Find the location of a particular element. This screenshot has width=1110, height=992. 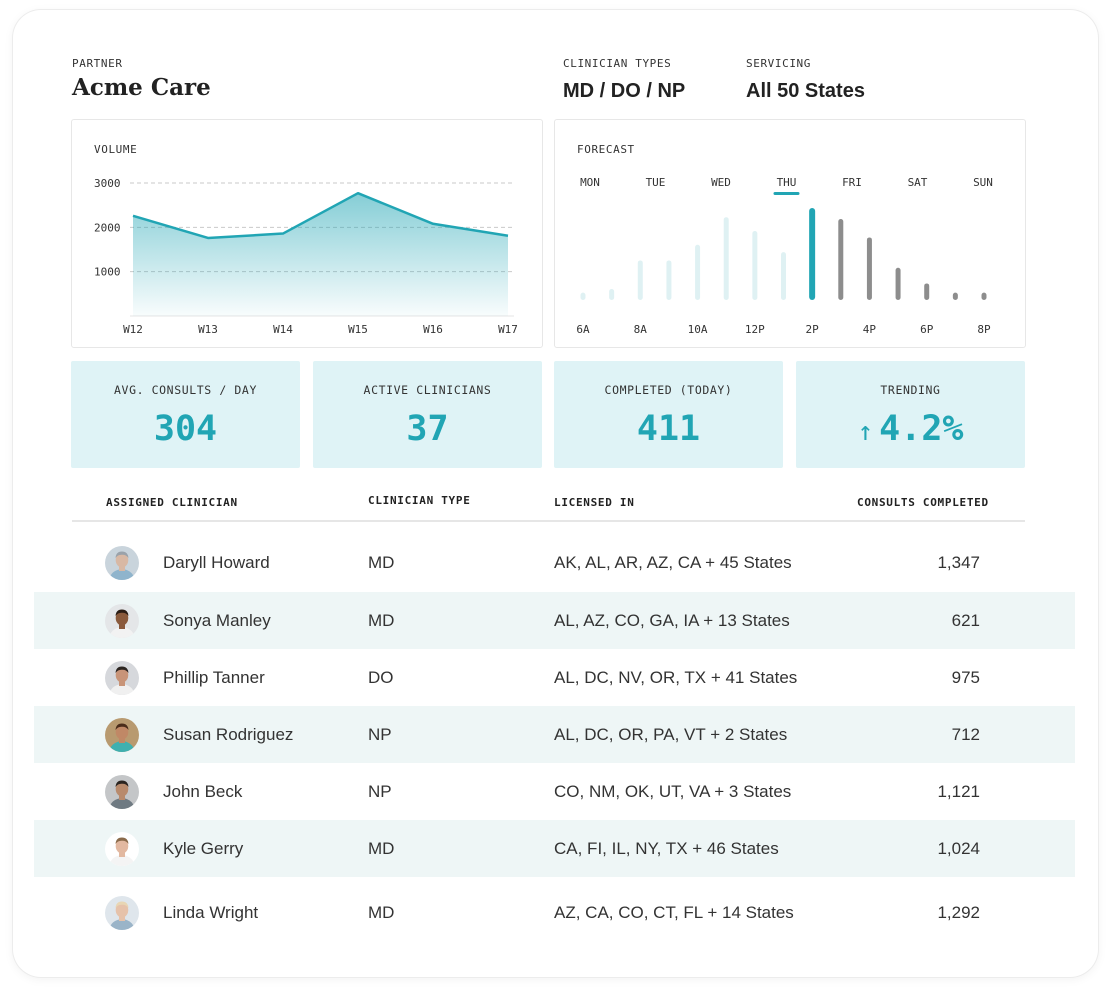

y-tick-label: 3000 is located at coordinates (107, 183).